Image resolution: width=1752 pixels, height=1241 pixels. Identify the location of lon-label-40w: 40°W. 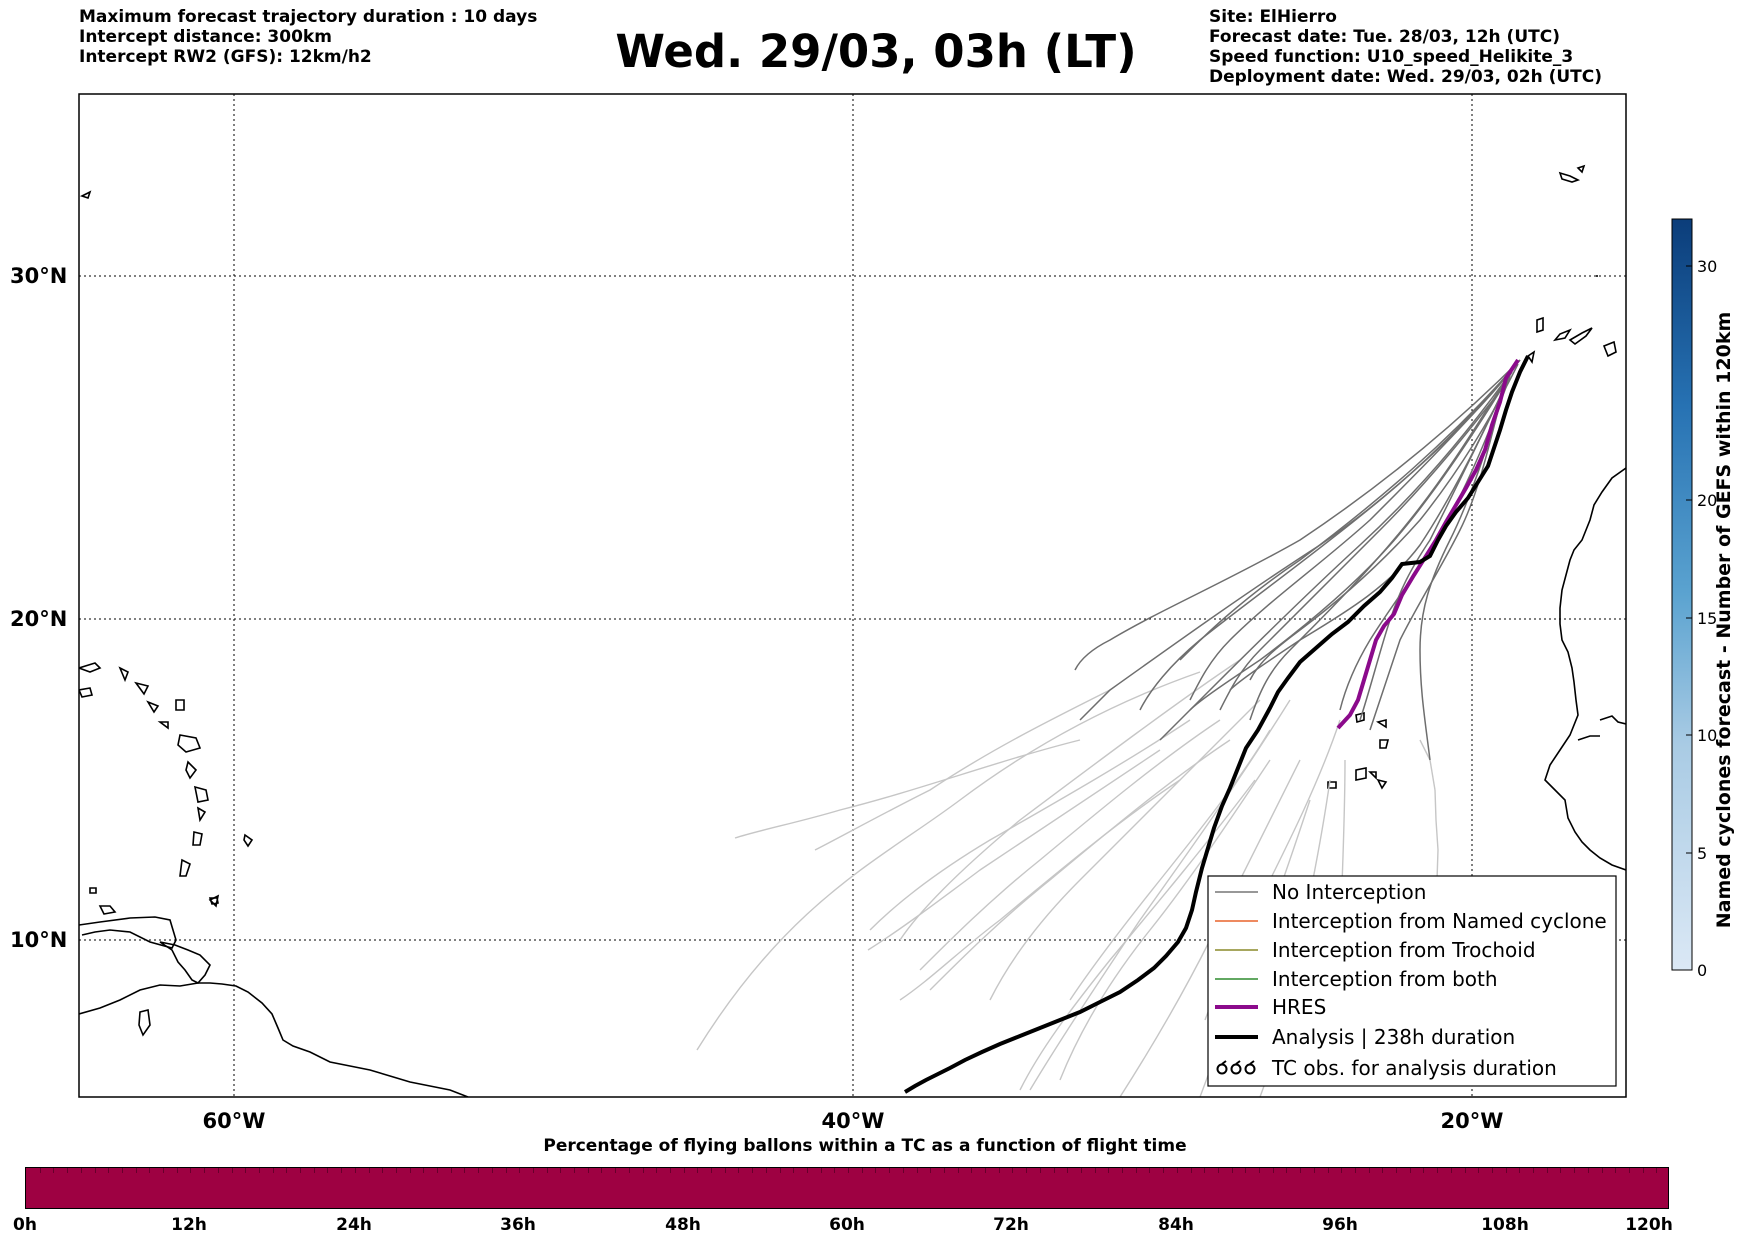
(853, 1121).